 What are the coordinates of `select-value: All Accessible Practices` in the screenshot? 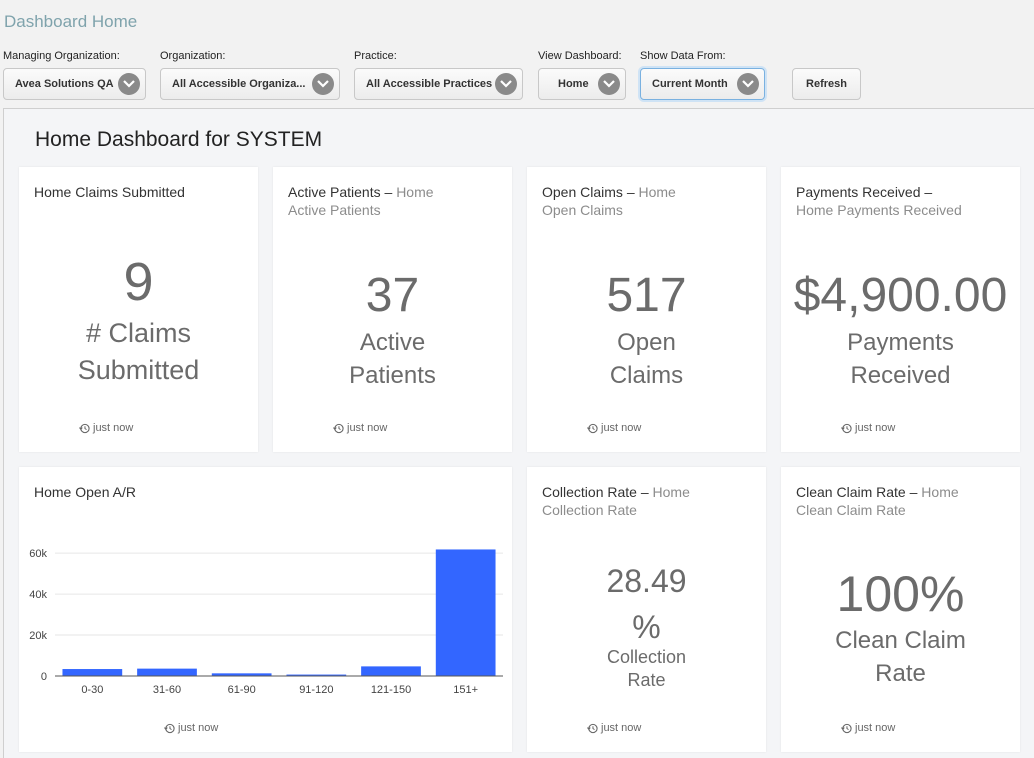 It's located at (429, 84).